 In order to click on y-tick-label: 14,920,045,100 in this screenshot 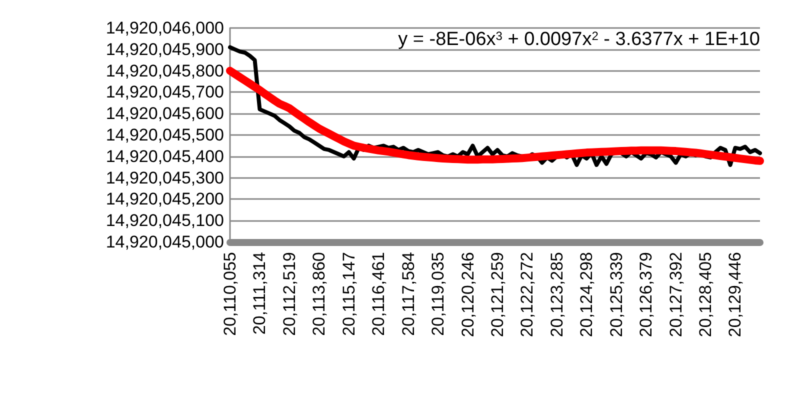, I will do `click(165, 220)`.